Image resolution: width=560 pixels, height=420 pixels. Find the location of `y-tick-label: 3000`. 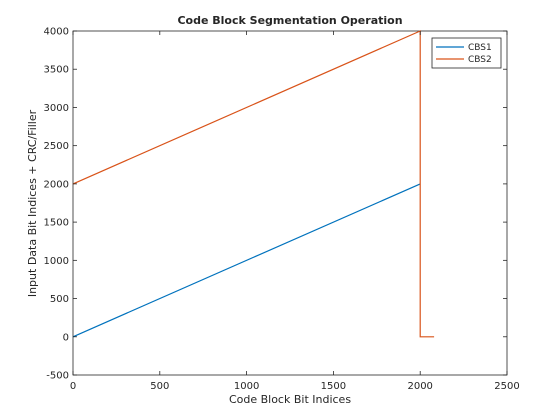

y-tick-label: 3000 is located at coordinates (56, 108).